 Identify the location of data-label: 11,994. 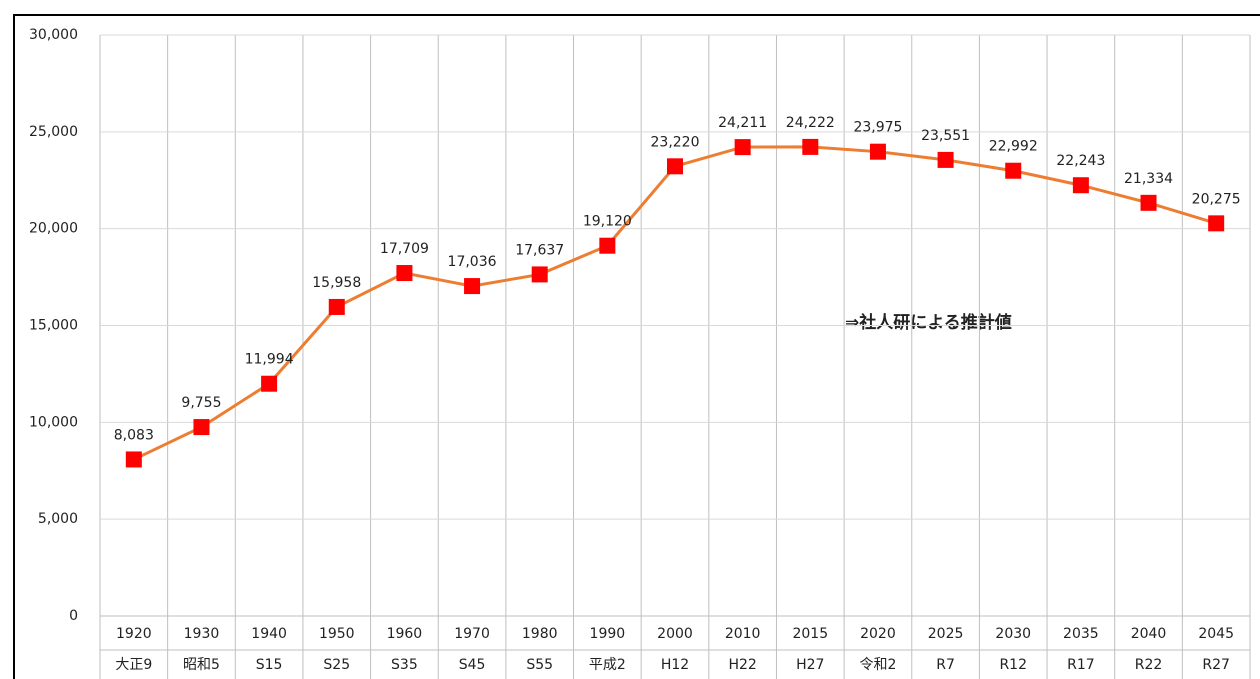
(269, 360).